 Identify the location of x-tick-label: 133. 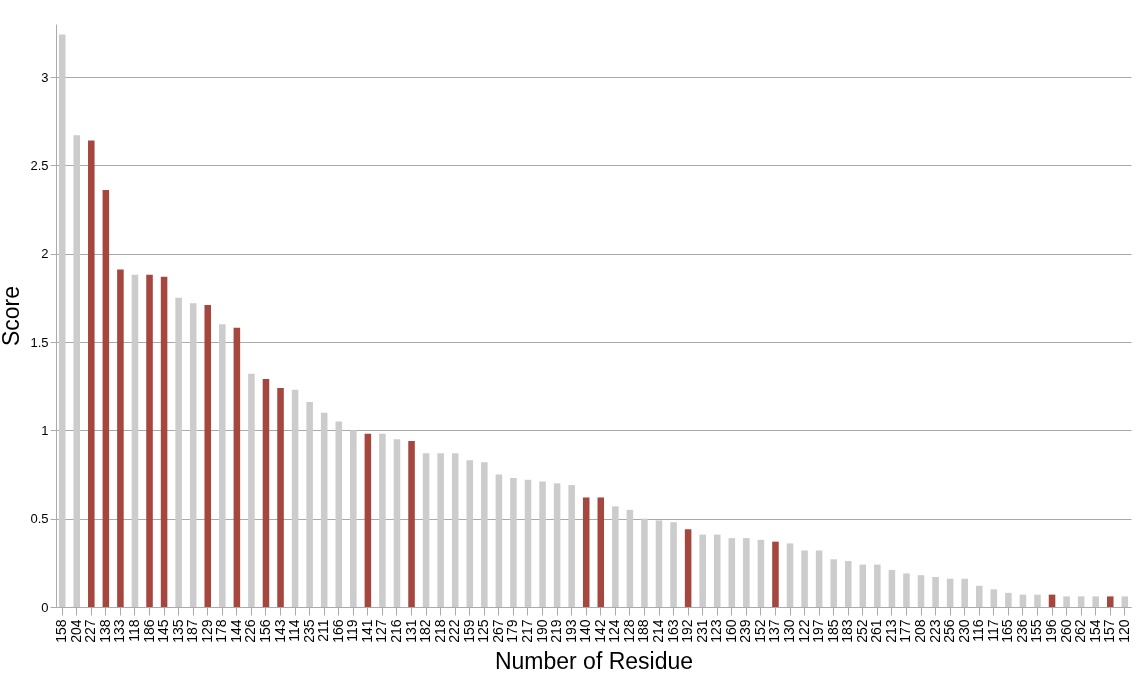
(119, 631).